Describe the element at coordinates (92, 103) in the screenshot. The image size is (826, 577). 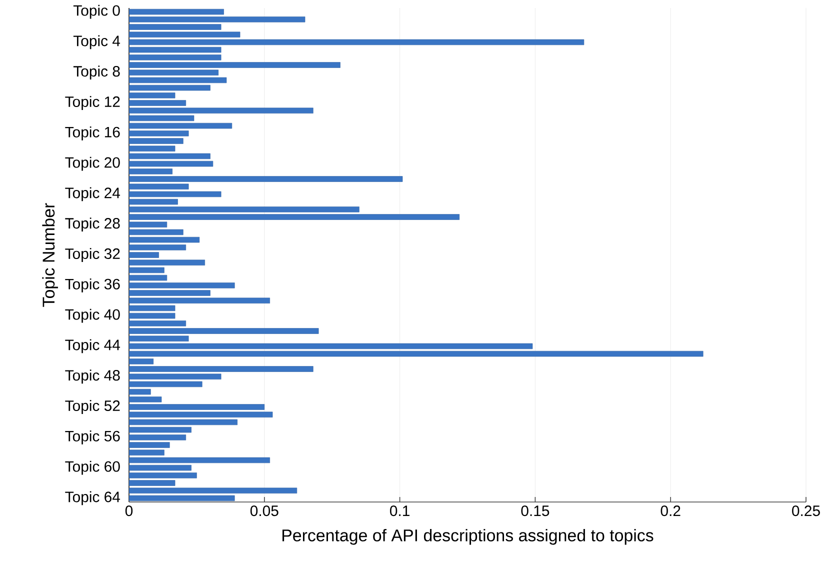
I see `y-tick-label: Topic 12` at that location.